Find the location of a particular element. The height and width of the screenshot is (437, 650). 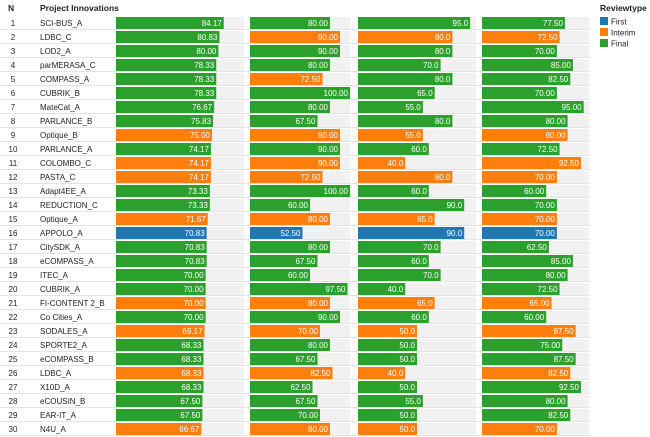

project-name: SODALES_A is located at coordinates (64, 331).